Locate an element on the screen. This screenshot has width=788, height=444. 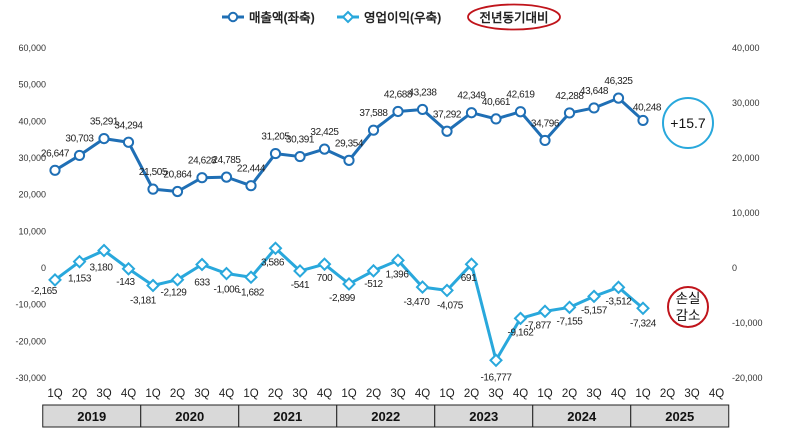
year-label: 2024 is located at coordinates (582, 416).